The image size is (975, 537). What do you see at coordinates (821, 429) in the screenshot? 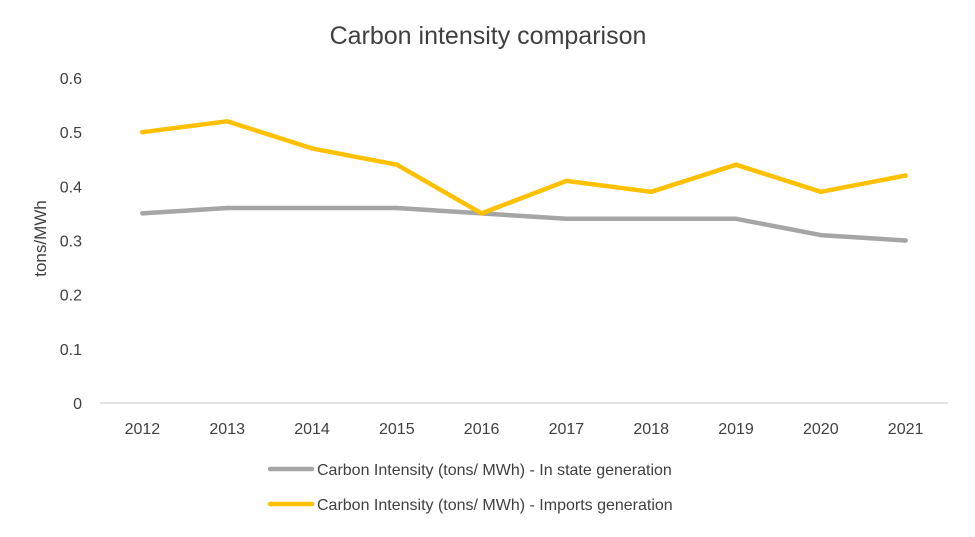
I see `x-tick-label: 2020` at bounding box center [821, 429].